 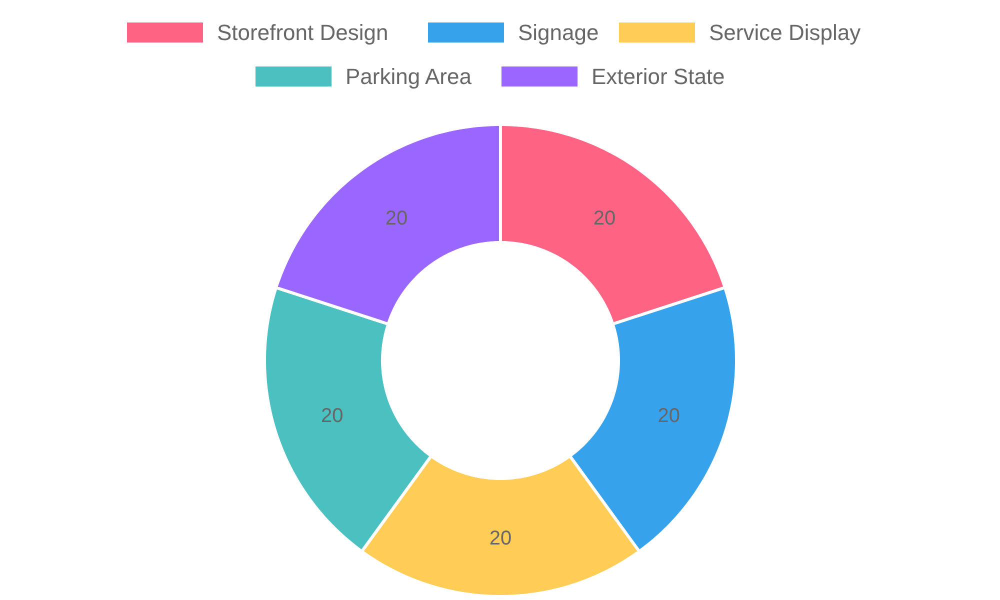 I want to click on legend-label: Parking Area, so click(x=409, y=76).